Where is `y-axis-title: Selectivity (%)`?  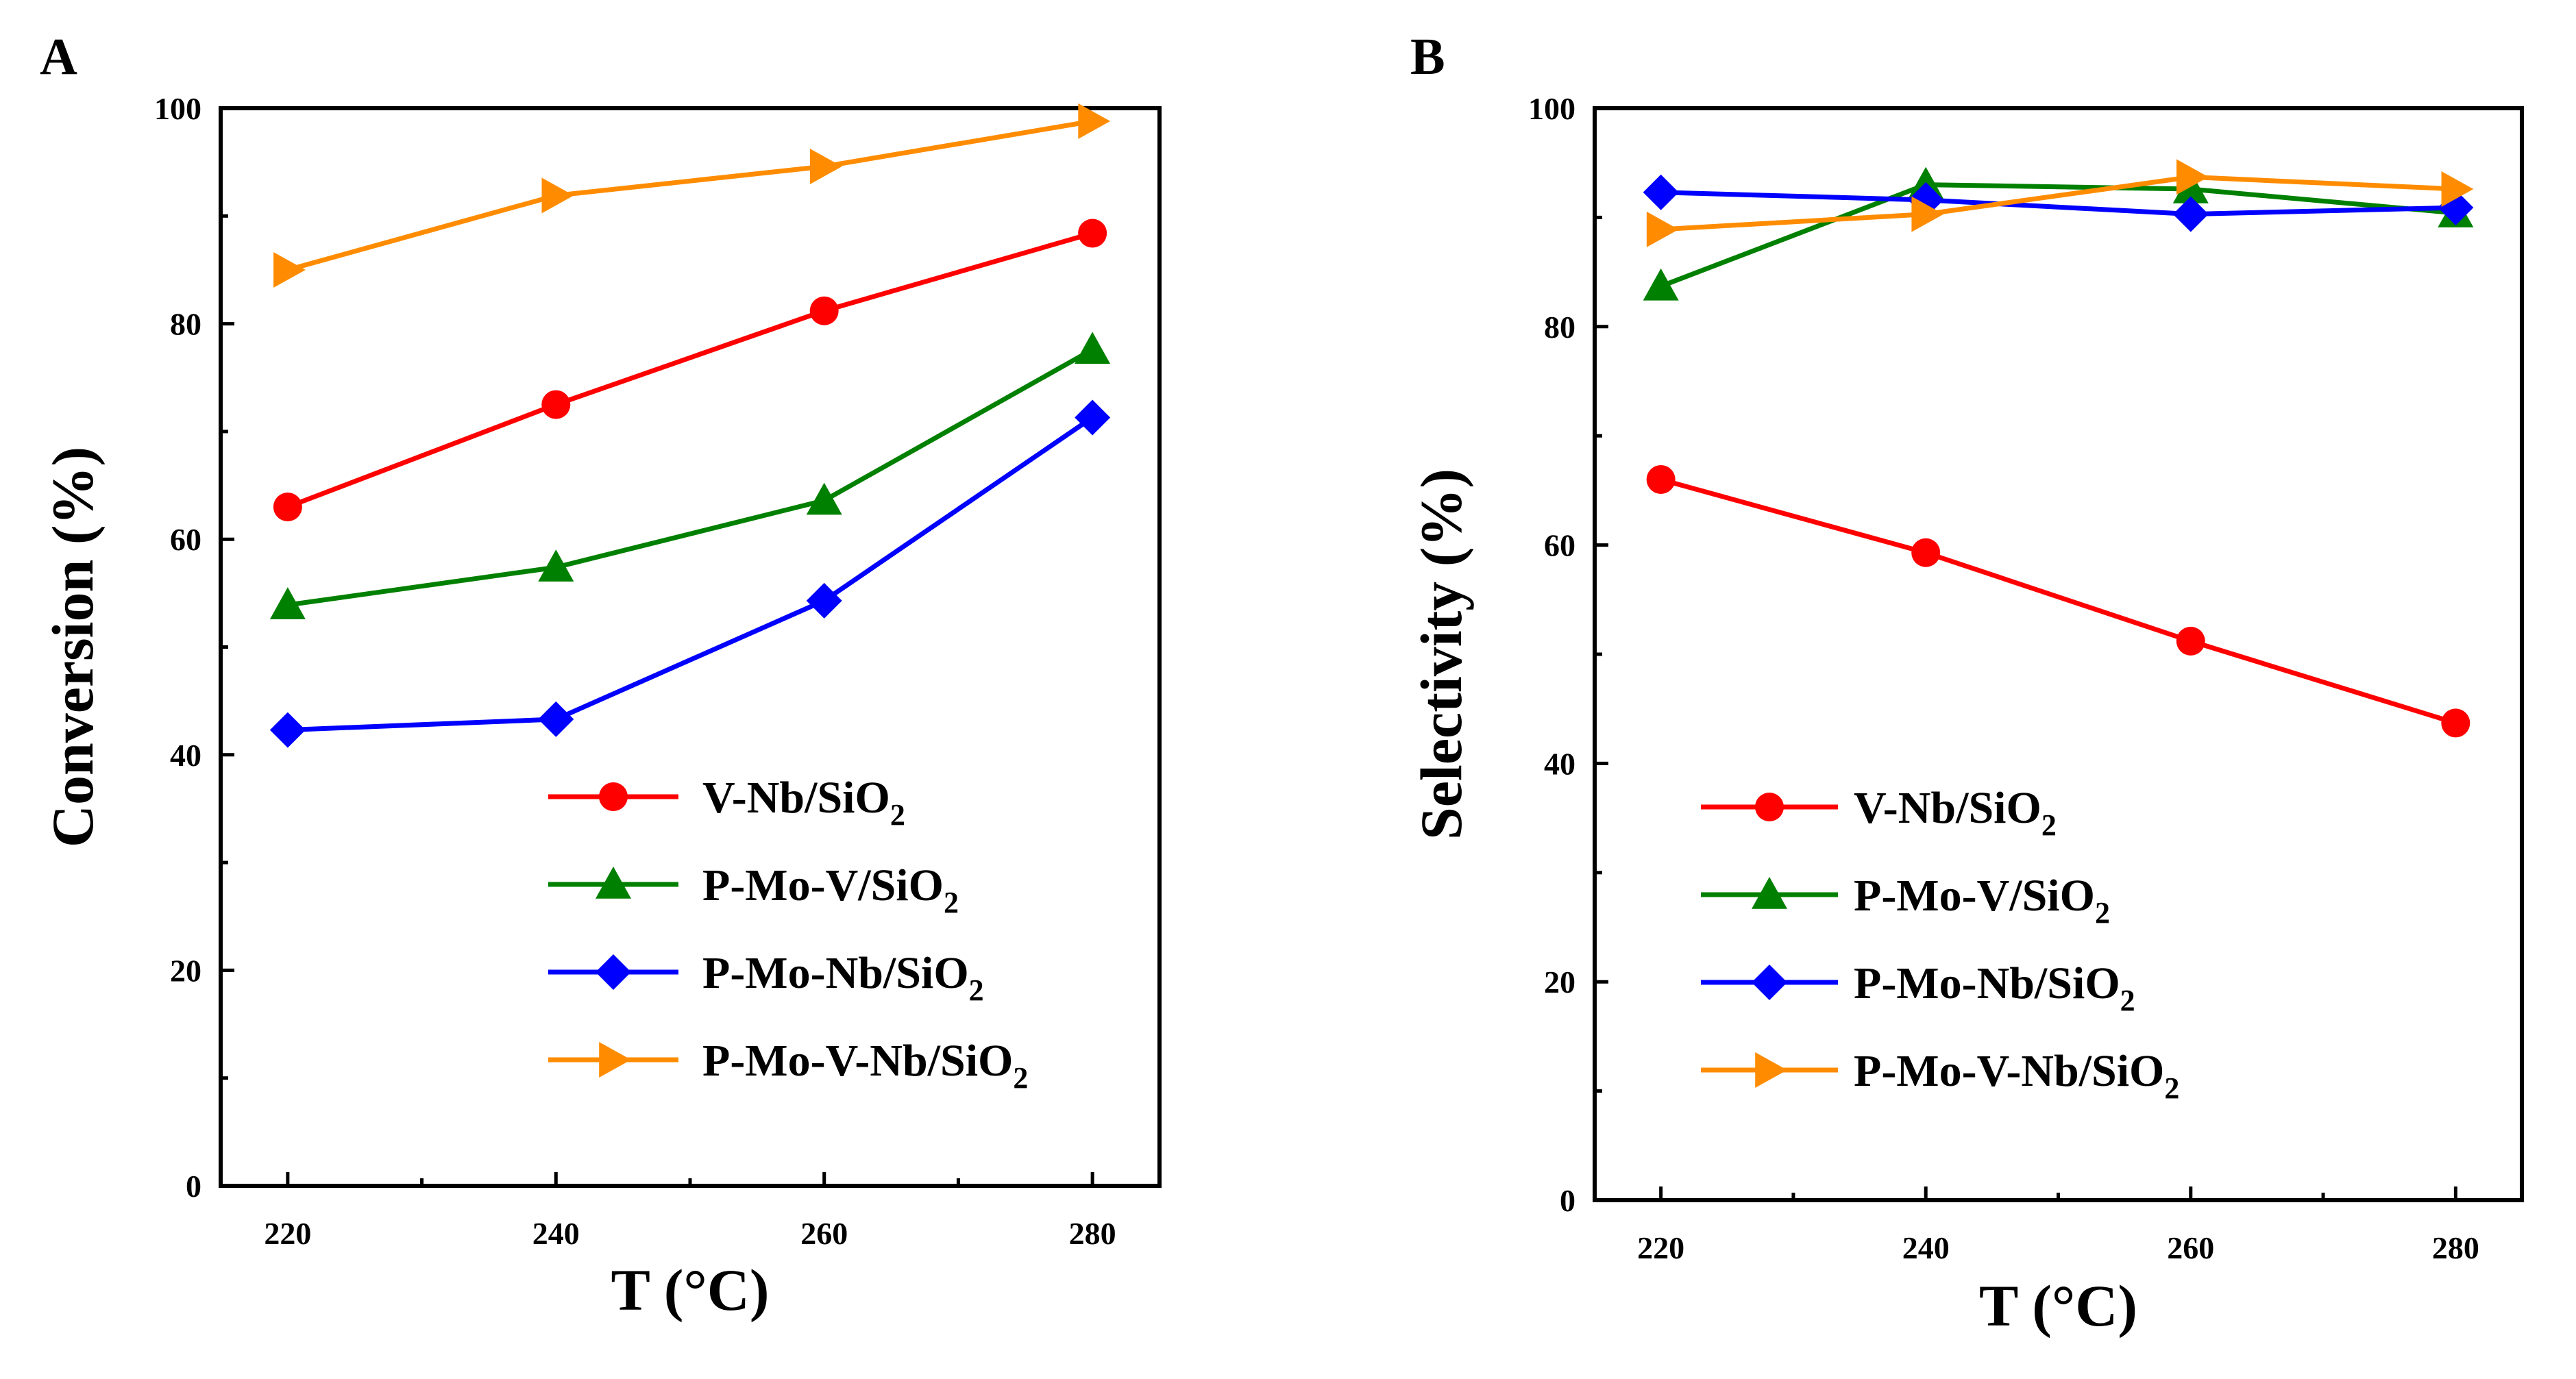
y-axis-title: Selectivity (%) is located at coordinates (1441, 655).